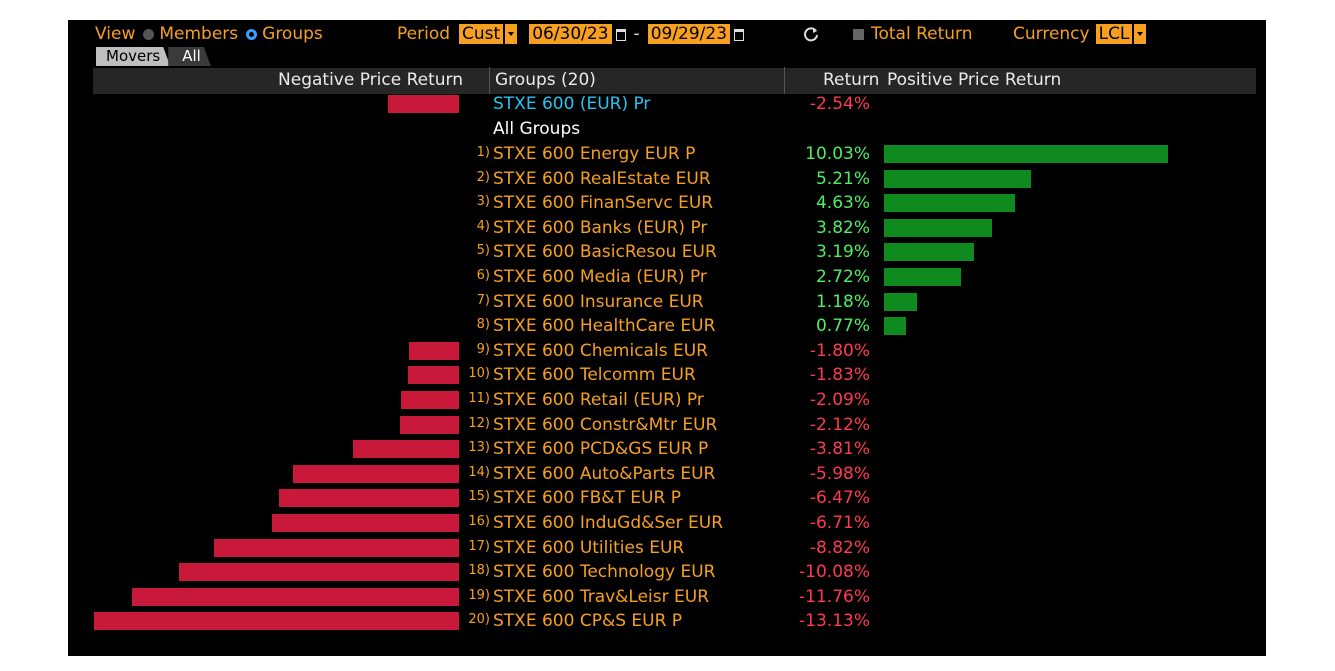 This screenshot has height=671, width=1335. What do you see at coordinates (667, 104) in the screenshot?
I see `index-row: STXE 600 (EUR) Pr -2.54%` at bounding box center [667, 104].